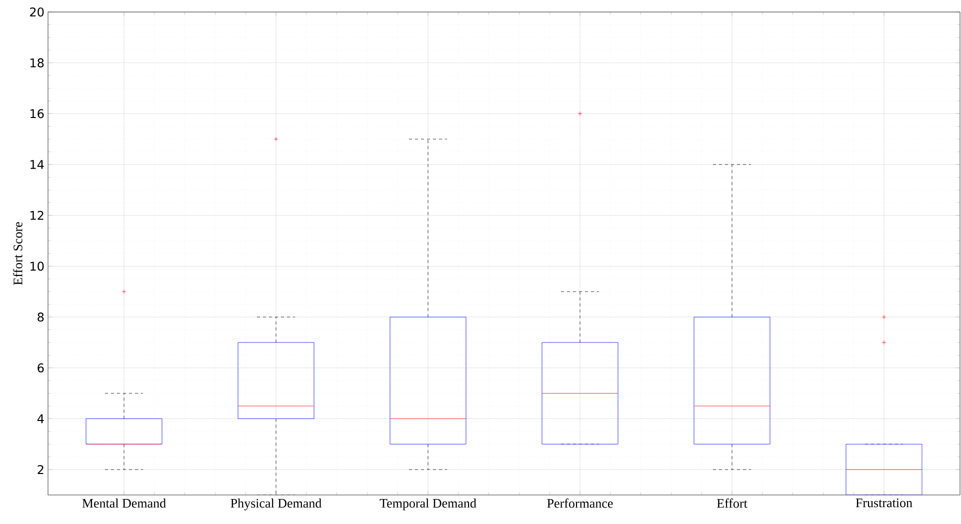  Describe the element at coordinates (37, 215) in the screenshot. I see `y-tick-label: 12` at that location.